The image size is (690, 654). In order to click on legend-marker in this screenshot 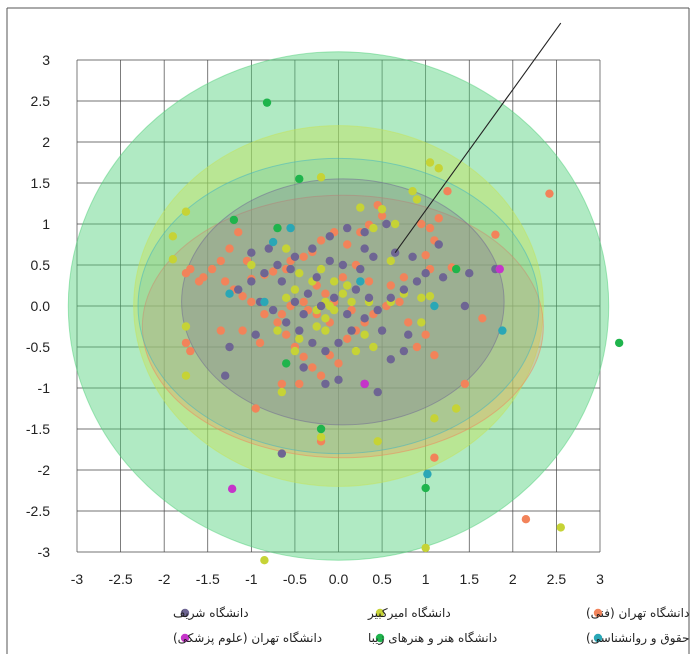, I will do `click(380, 638)`.